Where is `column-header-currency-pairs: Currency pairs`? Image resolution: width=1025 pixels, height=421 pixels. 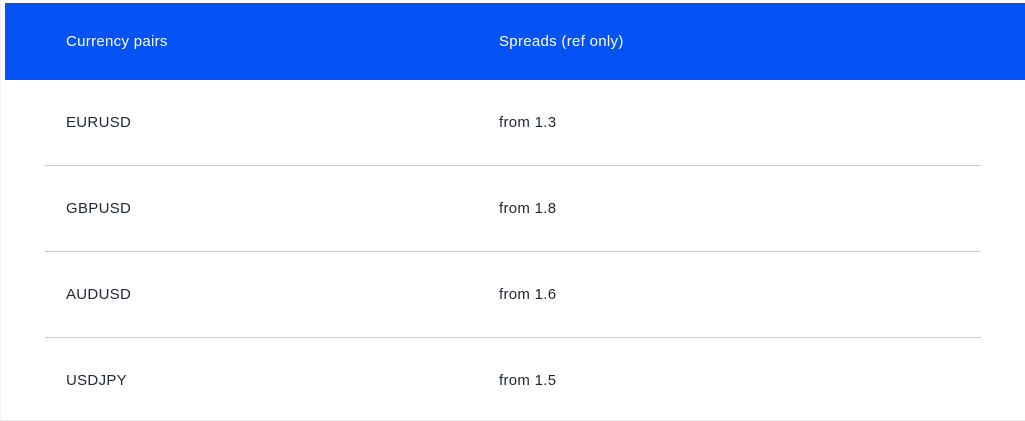
column-header-currency-pairs: Currency pairs is located at coordinates (117, 41).